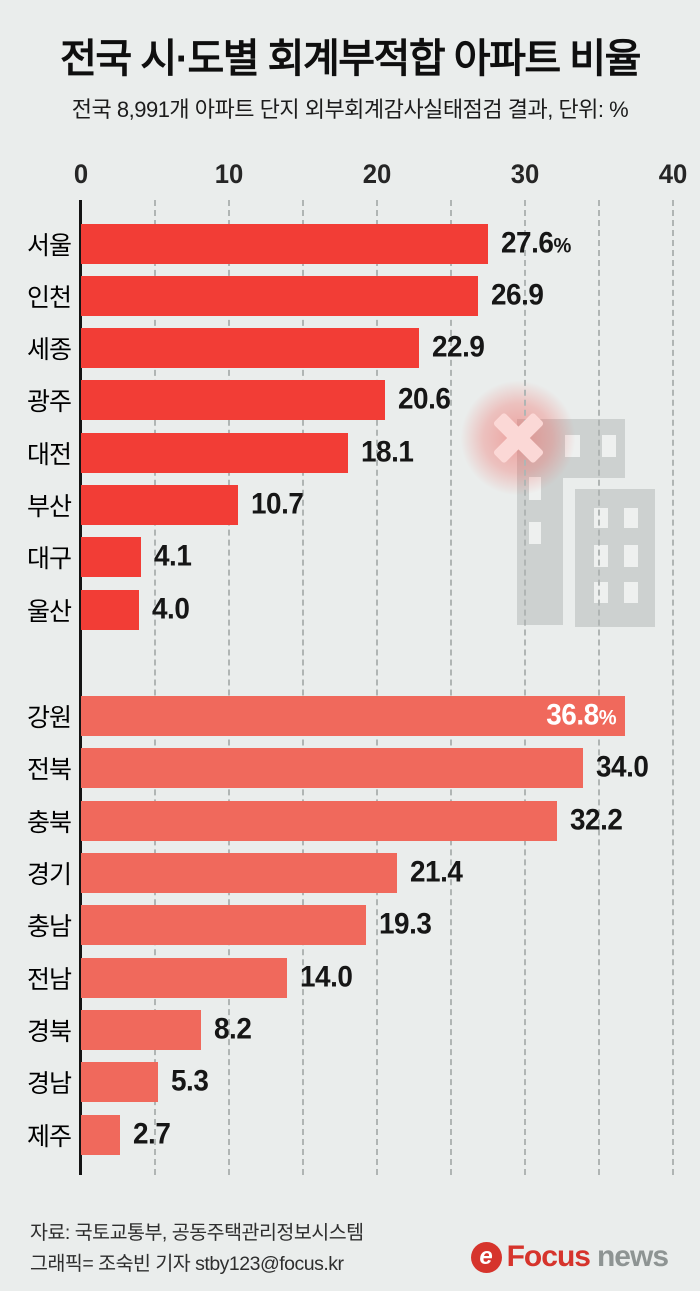 The height and width of the screenshot is (1291, 700). Describe the element at coordinates (517, 295) in the screenshot. I see `bar-value-label: 26.9` at that location.